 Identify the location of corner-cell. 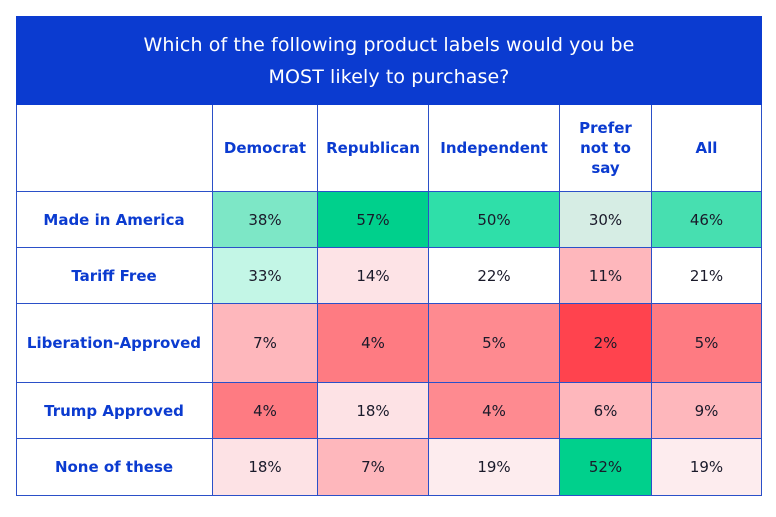
(114, 148).